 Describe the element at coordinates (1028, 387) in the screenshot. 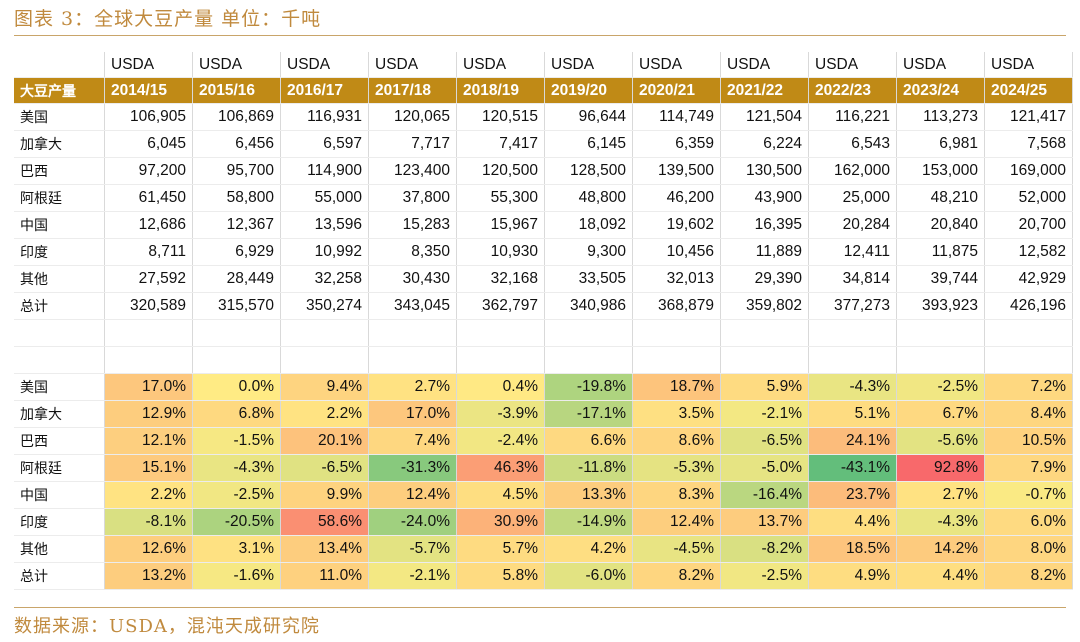

I see `growth-cell: 7.2%` at that location.